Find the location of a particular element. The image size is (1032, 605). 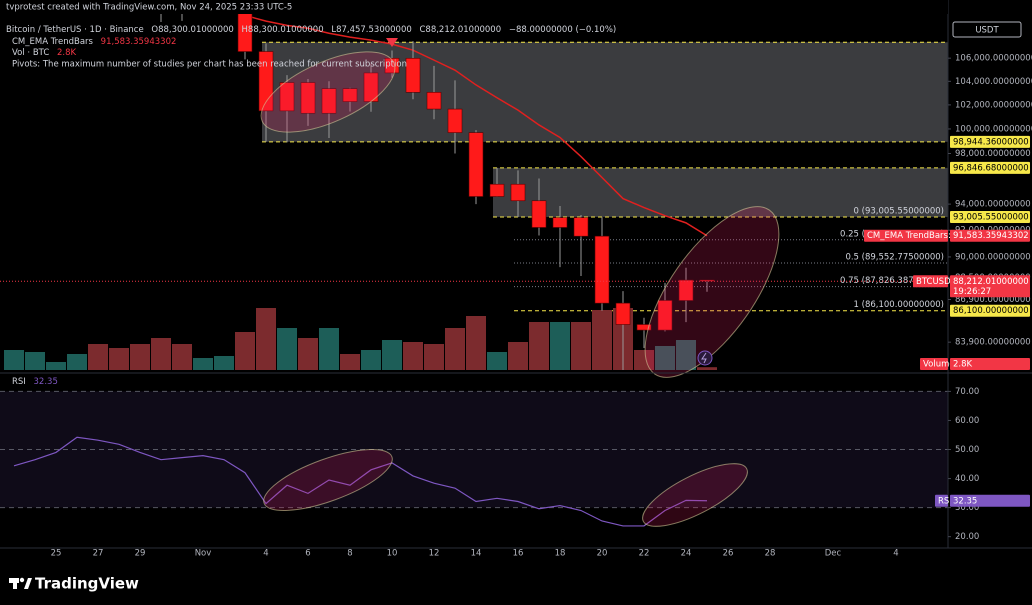

y-tick-label: 100,000.00000000 is located at coordinates (993, 129).